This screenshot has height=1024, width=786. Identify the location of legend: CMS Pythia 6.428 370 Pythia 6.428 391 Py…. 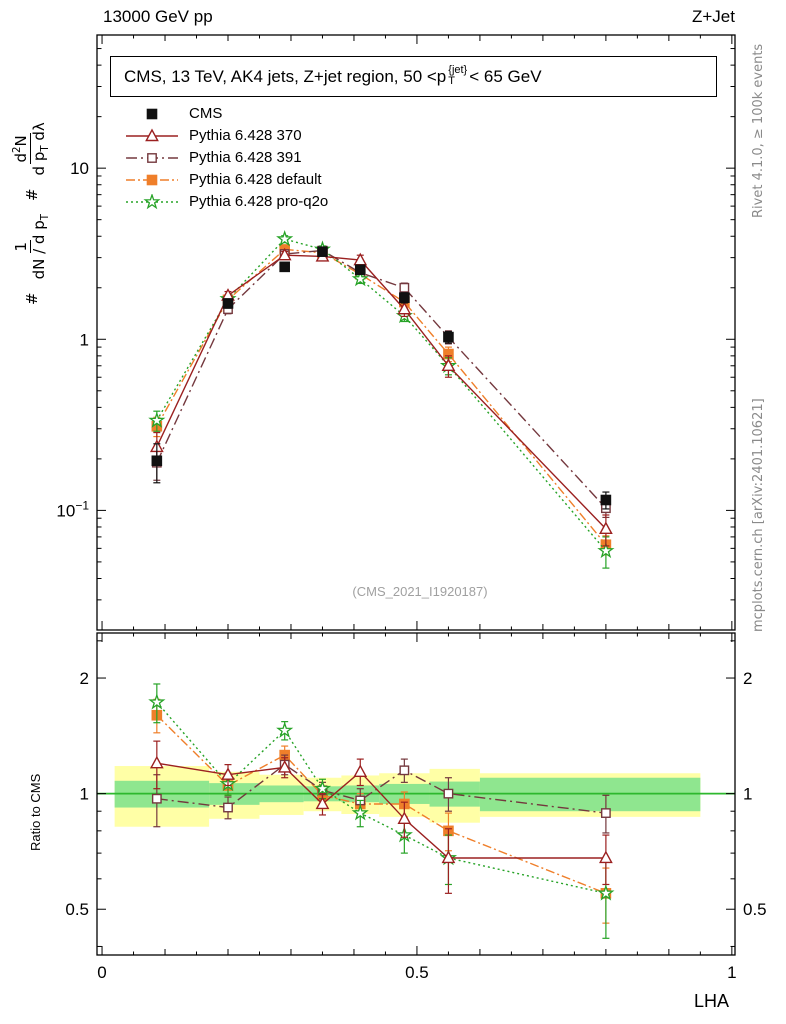
(226, 157).